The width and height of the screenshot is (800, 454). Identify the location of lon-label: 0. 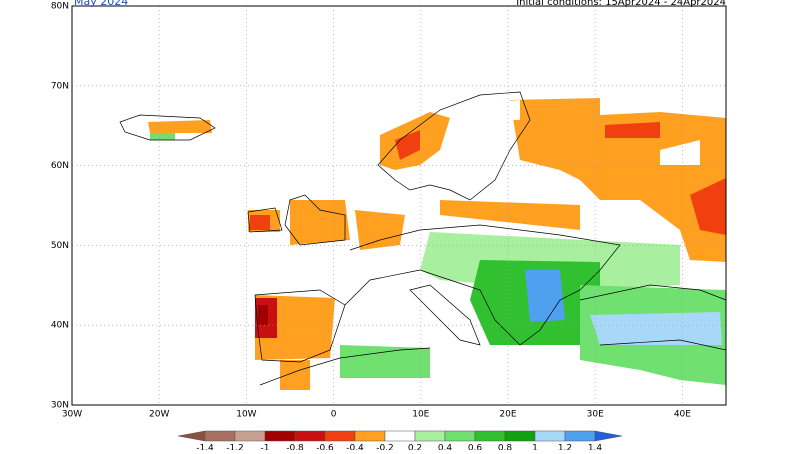
(334, 415).